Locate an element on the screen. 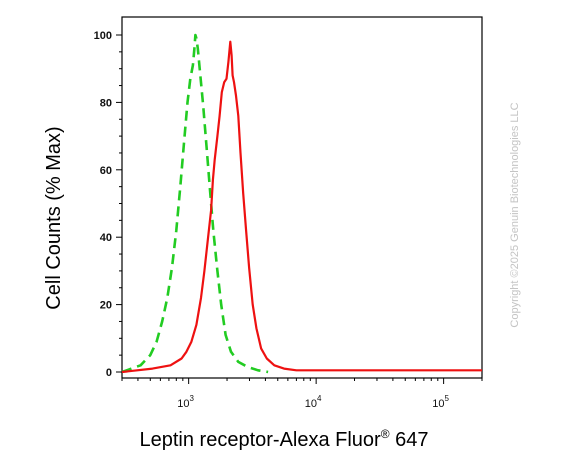 The image size is (567, 475). x-tick-label-exponent: 5 is located at coordinates (447, 398).